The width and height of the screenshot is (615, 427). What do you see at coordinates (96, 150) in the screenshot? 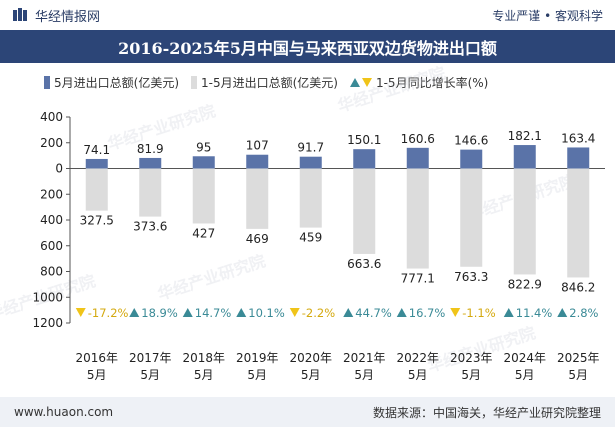
I see `data-label-monthly: 74.1` at bounding box center [96, 150].